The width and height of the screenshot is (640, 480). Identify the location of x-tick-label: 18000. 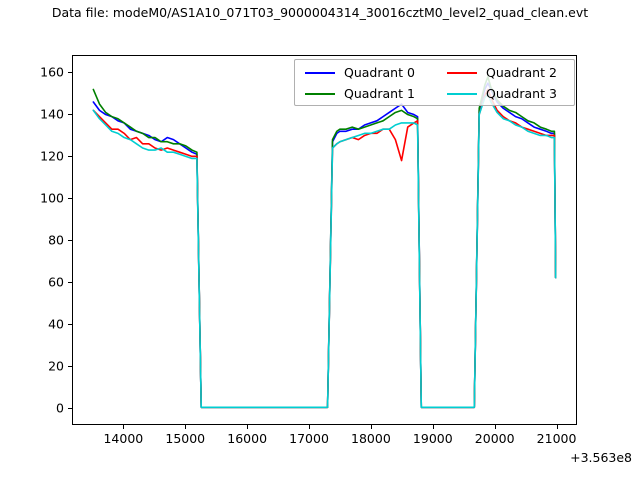
(371, 438).